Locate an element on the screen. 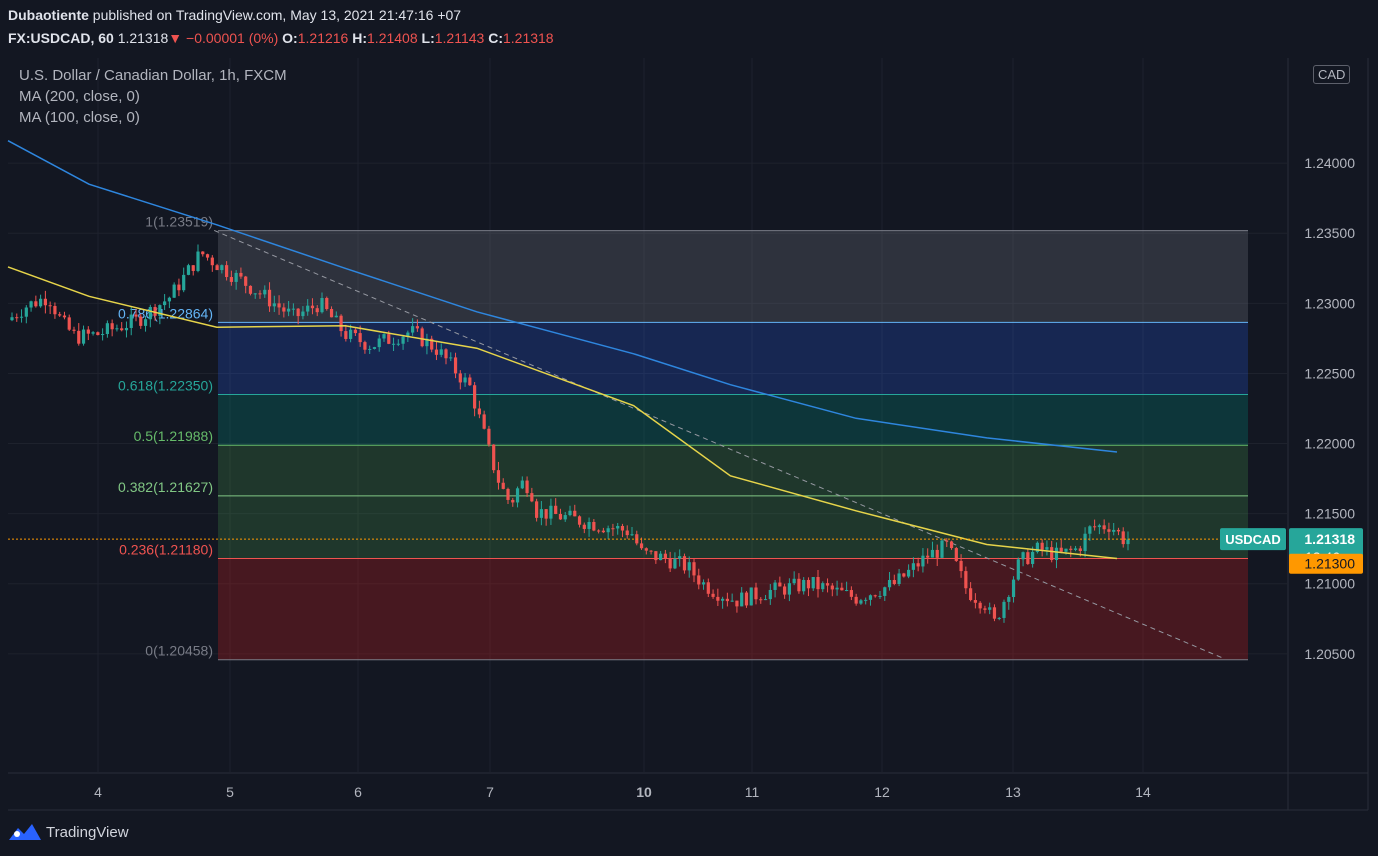  price-tick-label: 1.22500 is located at coordinates (1329, 373).